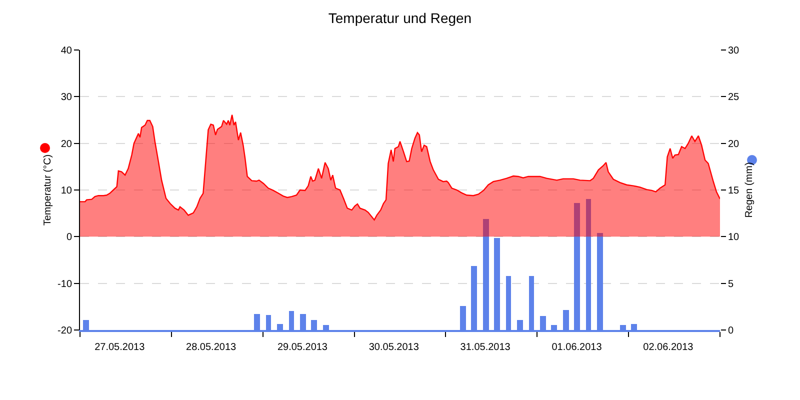  I want to click on x-tick-label: 27.05.2013, so click(120, 347).